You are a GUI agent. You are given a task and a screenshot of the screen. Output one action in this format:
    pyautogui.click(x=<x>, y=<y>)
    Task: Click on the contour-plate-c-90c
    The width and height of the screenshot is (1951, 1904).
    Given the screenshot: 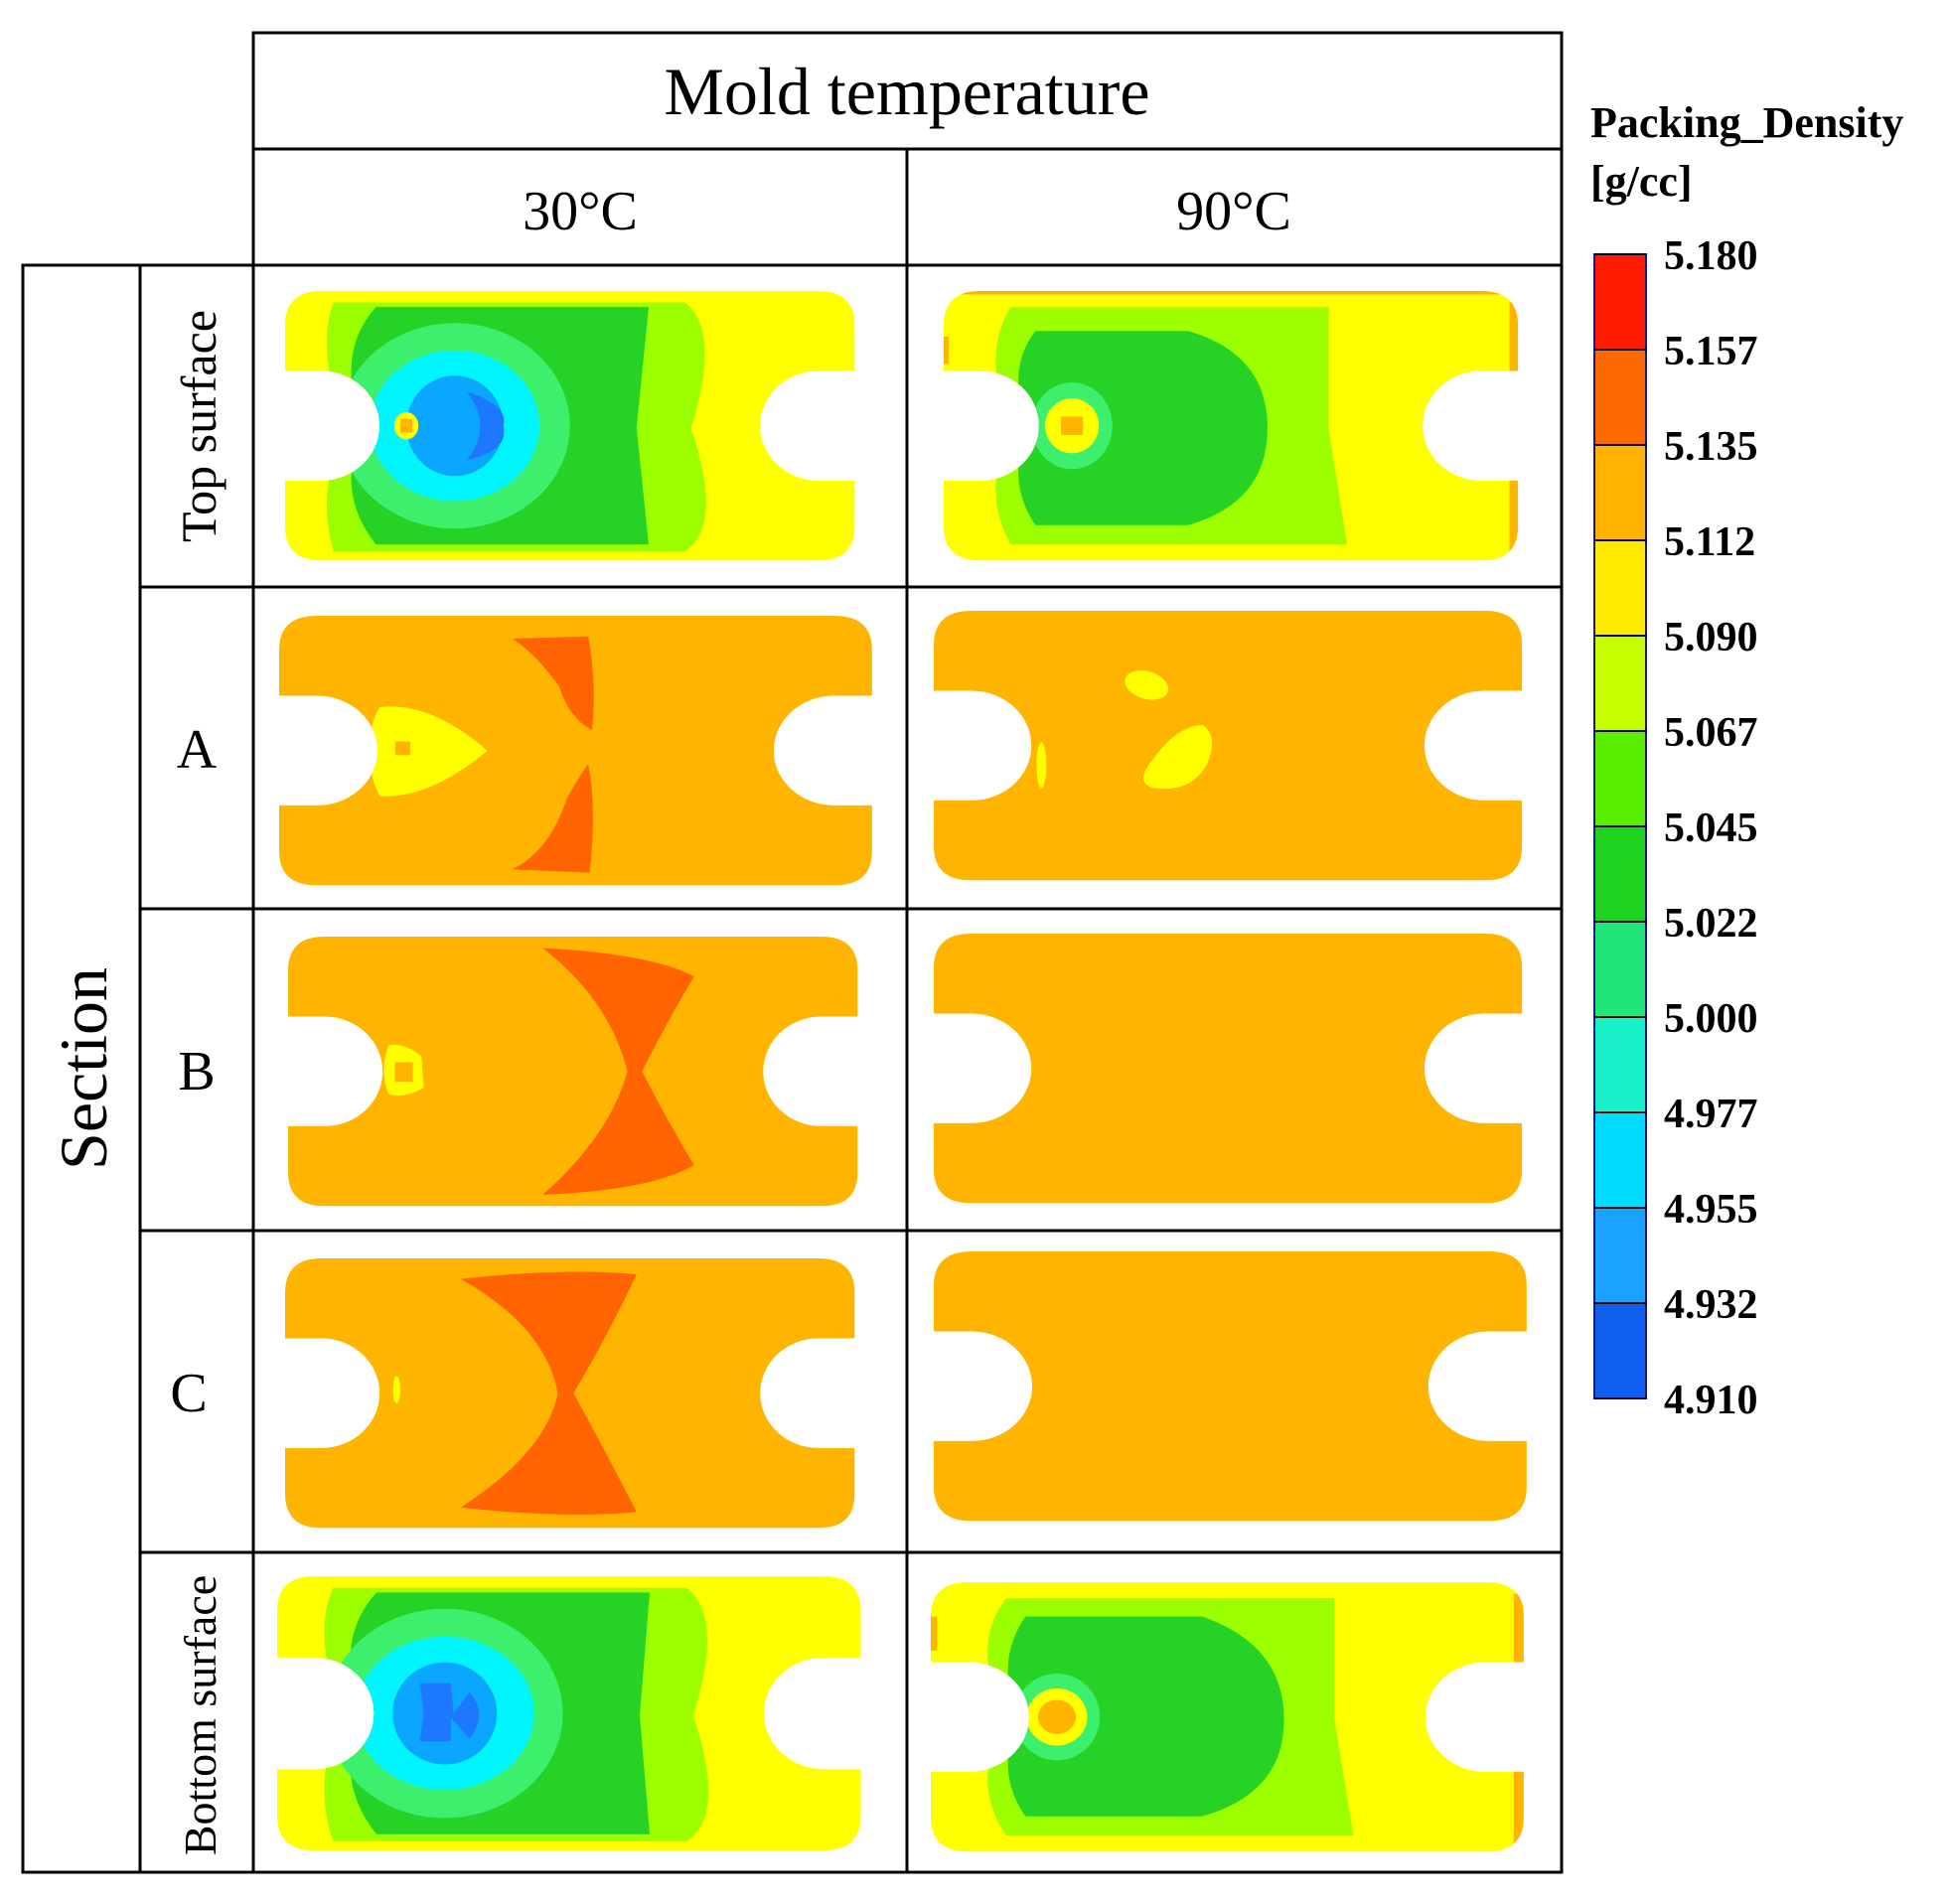 What is the action you would take?
    pyautogui.click(x=1231, y=1386)
    